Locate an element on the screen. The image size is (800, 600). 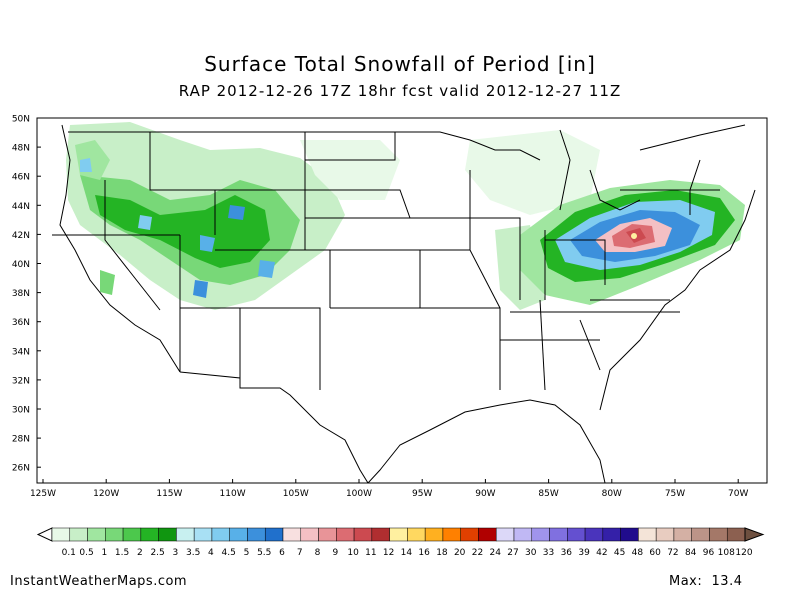
lon-label: 85W is located at coordinates (548, 494).